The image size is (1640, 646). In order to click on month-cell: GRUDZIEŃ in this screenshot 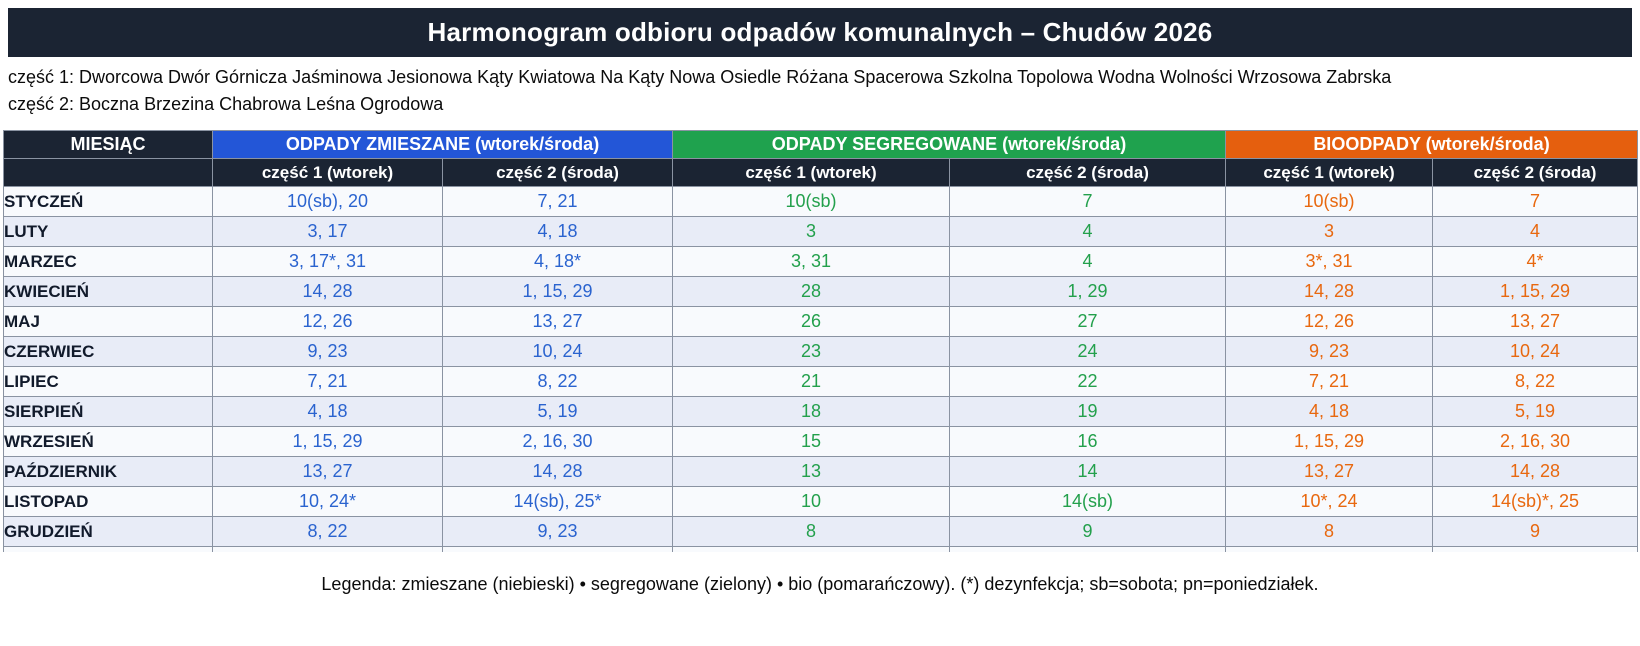, I will do `click(108, 531)`.